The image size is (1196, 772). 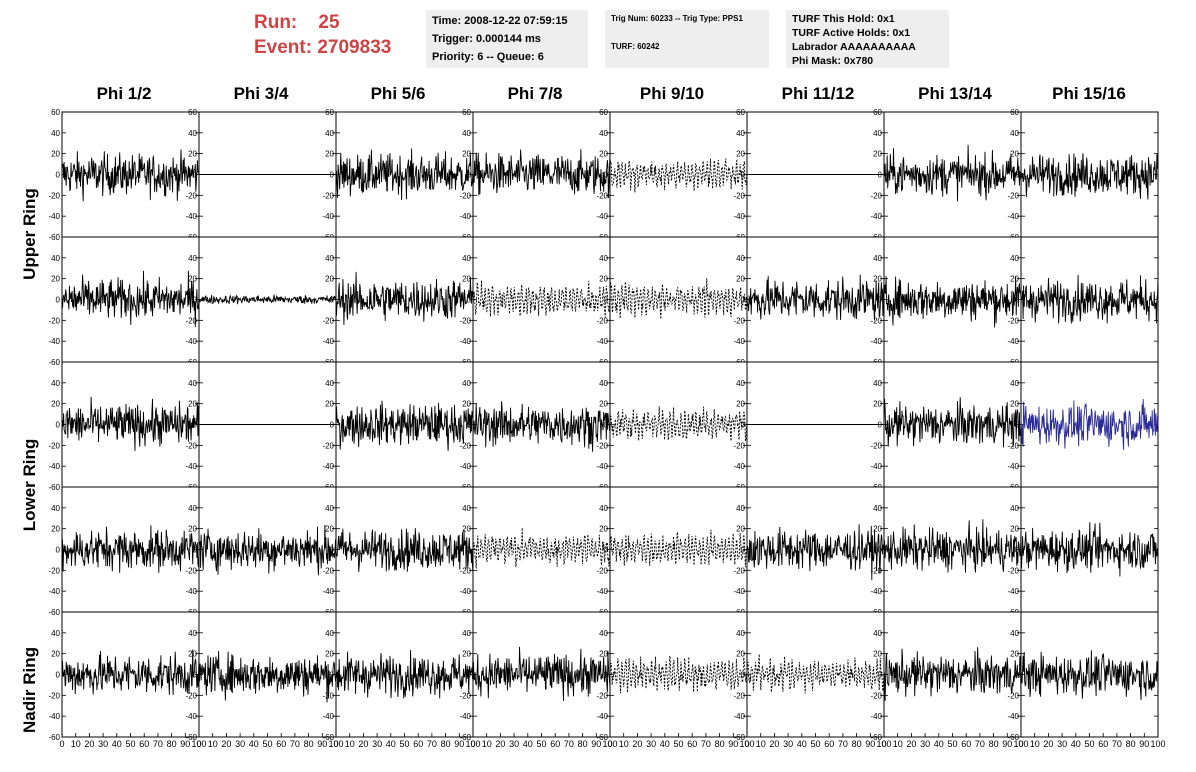 I want to click on phi-header: Phi 9/10, so click(x=672, y=93).